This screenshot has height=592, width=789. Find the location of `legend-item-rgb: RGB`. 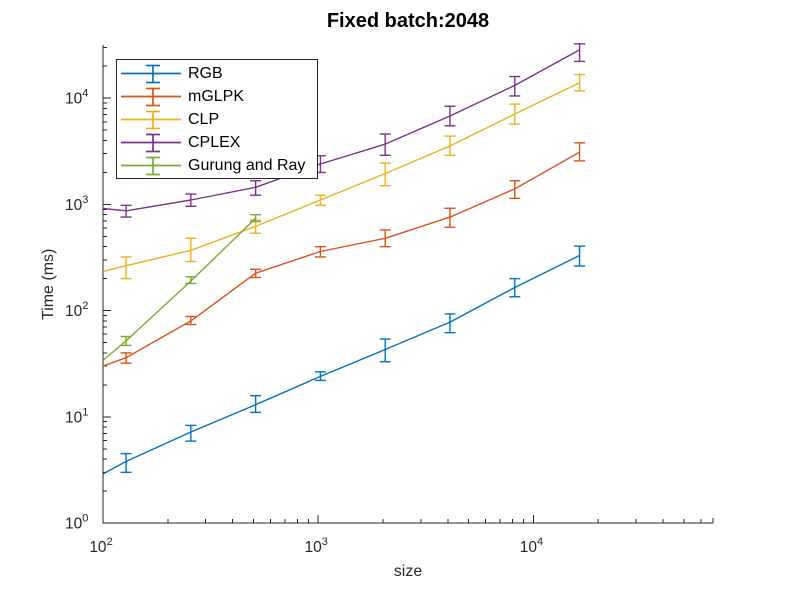

legend-item-rgb: RGB is located at coordinates (217, 73).